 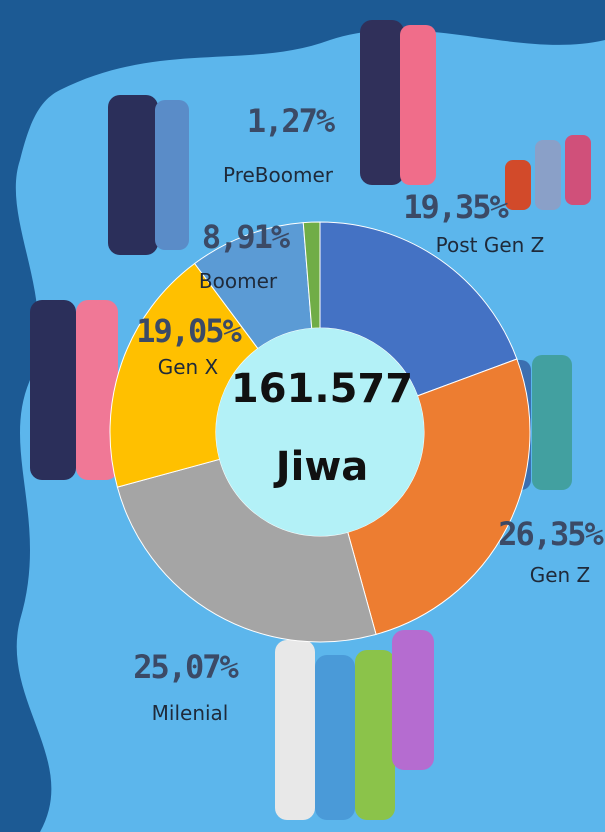 I want to click on value-label: 19,35%, so click(x=456, y=207).